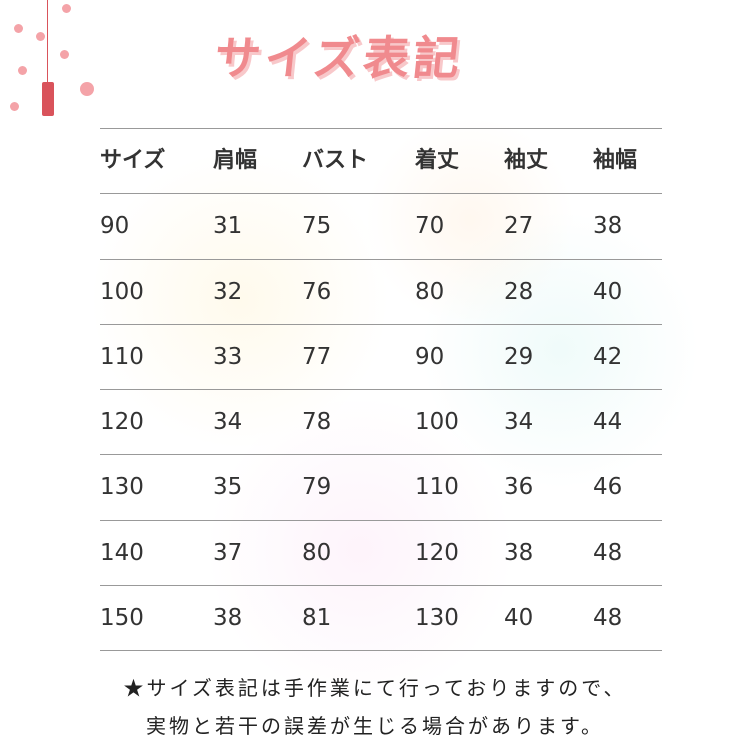 The height and width of the screenshot is (750, 750). What do you see at coordinates (381, 552) in the screenshot?
I see `table-row: 140 37 80 120 38 48` at bounding box center [381, 552].